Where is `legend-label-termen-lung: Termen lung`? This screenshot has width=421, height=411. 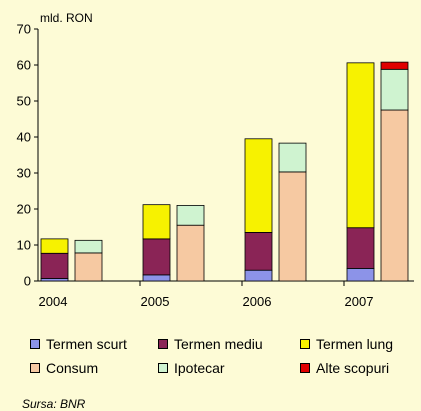
legend-label-termen-lung: Termen lung is located at coordinates (355, 344).